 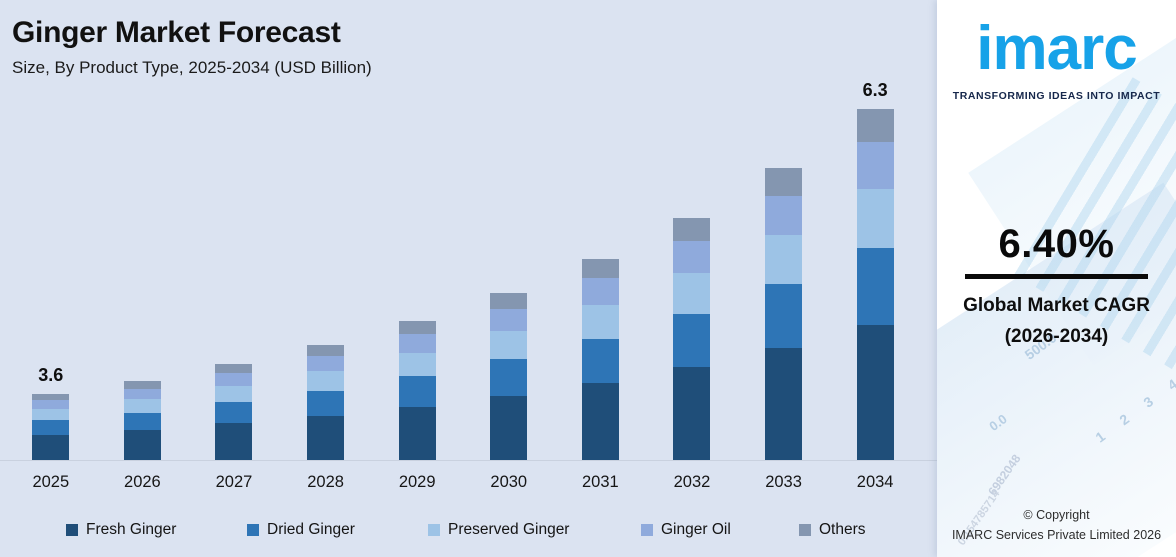 I want to click on bar-column-2027, so click(x=234, y=271).